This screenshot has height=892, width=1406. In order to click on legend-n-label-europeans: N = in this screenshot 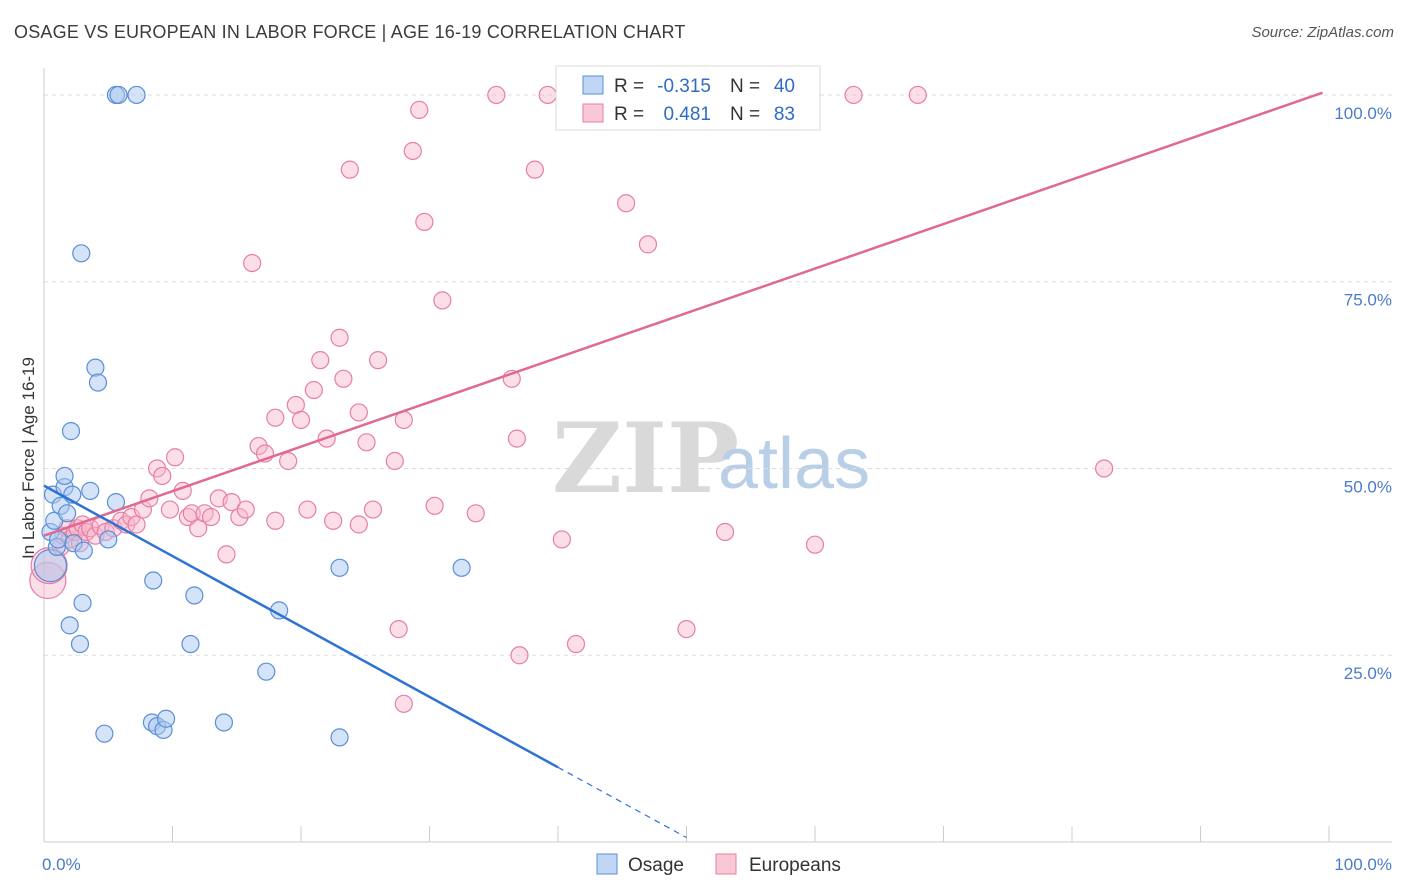, I will do `click(745, 114)`.